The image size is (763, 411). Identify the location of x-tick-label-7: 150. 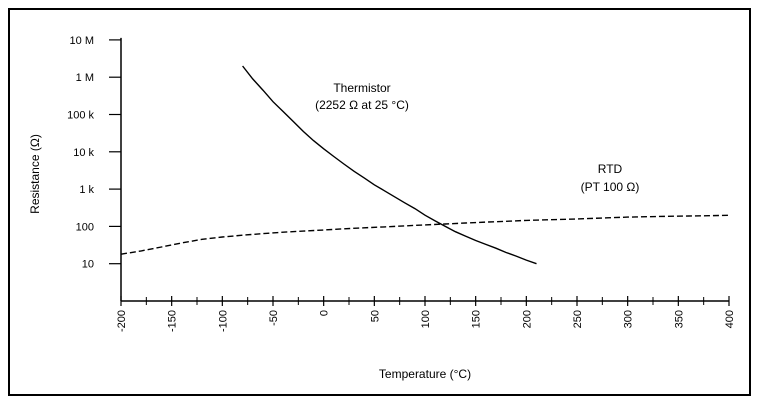
(477, 319).